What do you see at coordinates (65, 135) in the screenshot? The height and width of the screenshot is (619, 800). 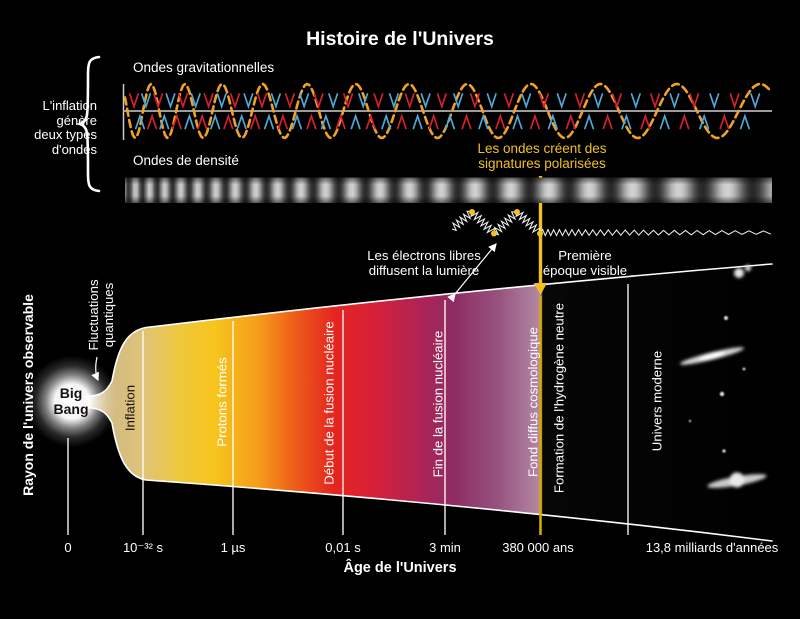 I see `inflation-note-line: deux types` at bounding box center [65, 135].